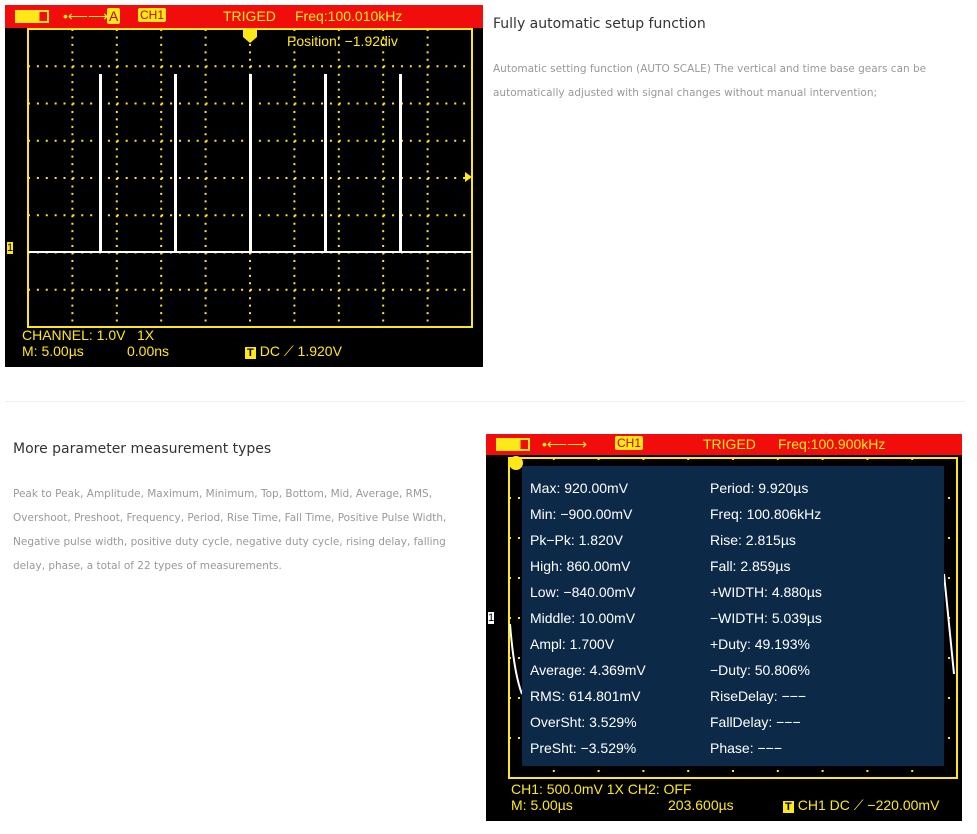  Describe the element at coordinates (746, 748) in the screenshot. I see `measurement-right: Phase: −−−` at that location.